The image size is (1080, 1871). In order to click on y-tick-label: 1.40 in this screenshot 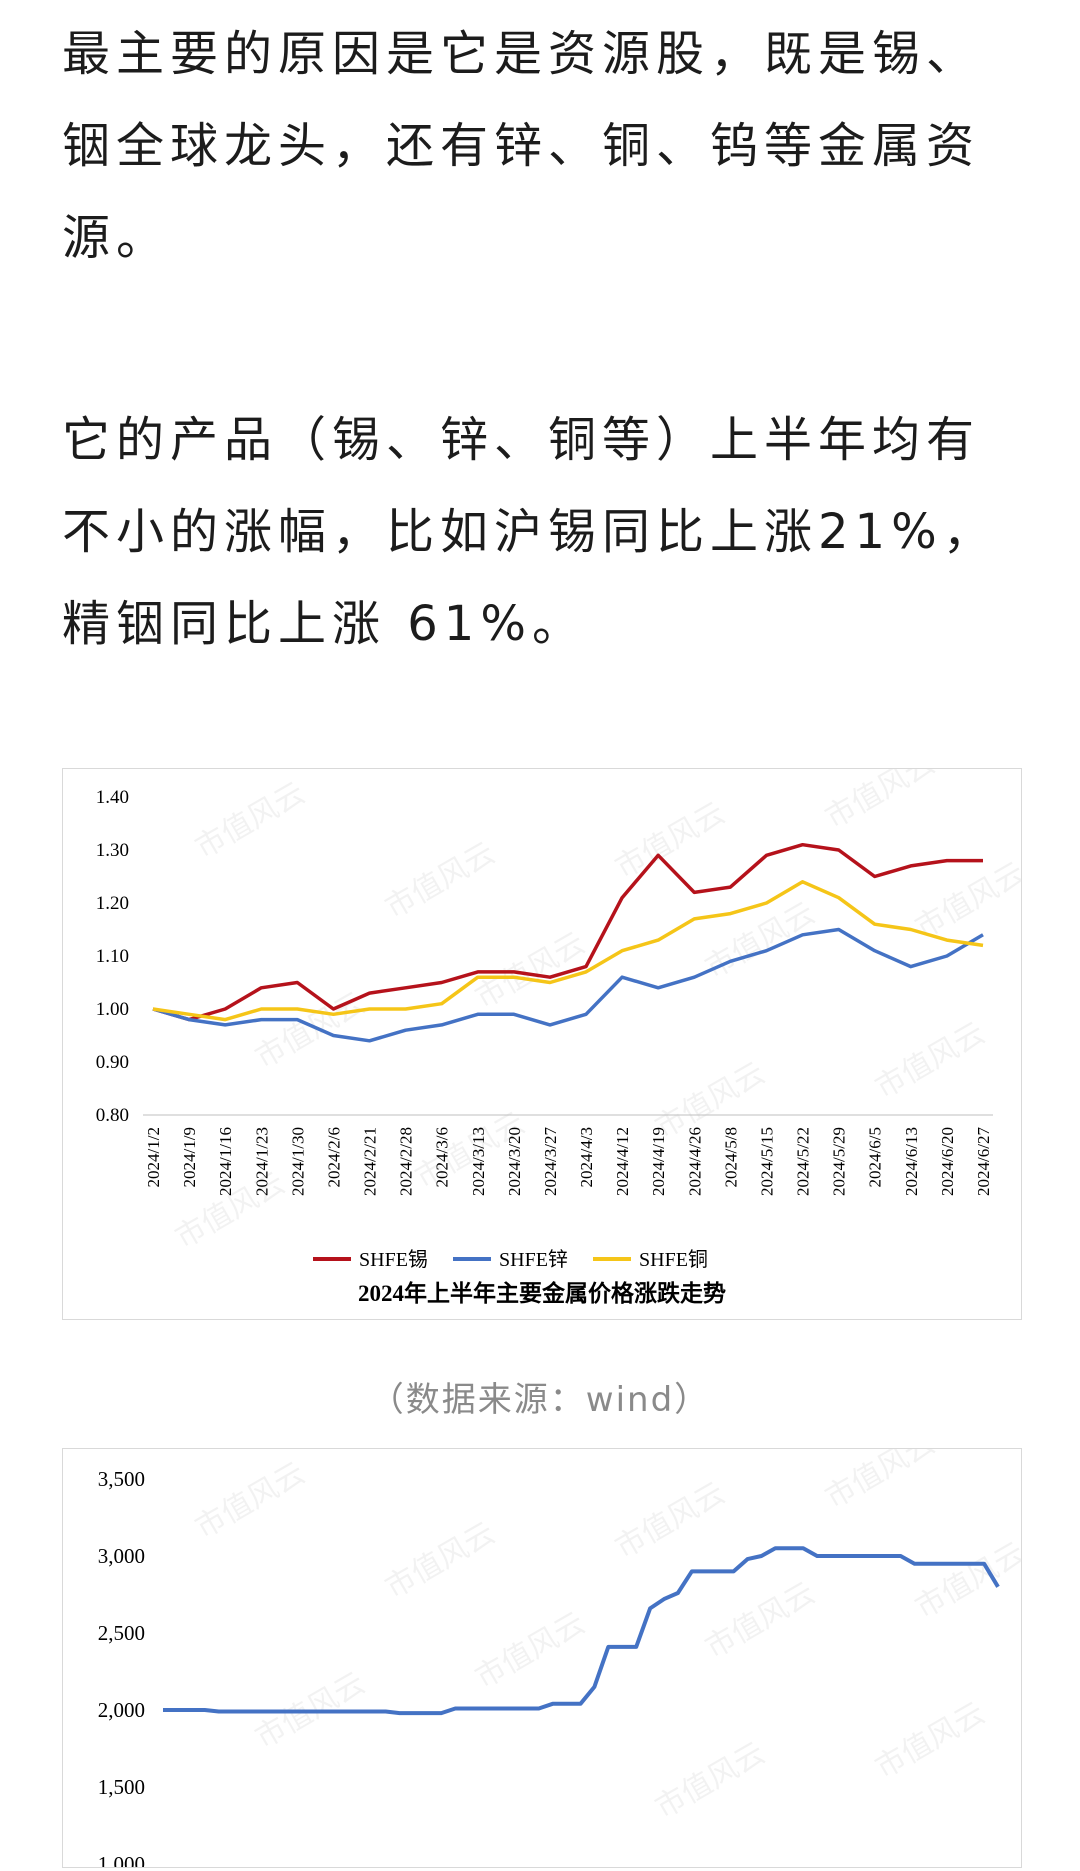, I will do `click(112, 797)`.